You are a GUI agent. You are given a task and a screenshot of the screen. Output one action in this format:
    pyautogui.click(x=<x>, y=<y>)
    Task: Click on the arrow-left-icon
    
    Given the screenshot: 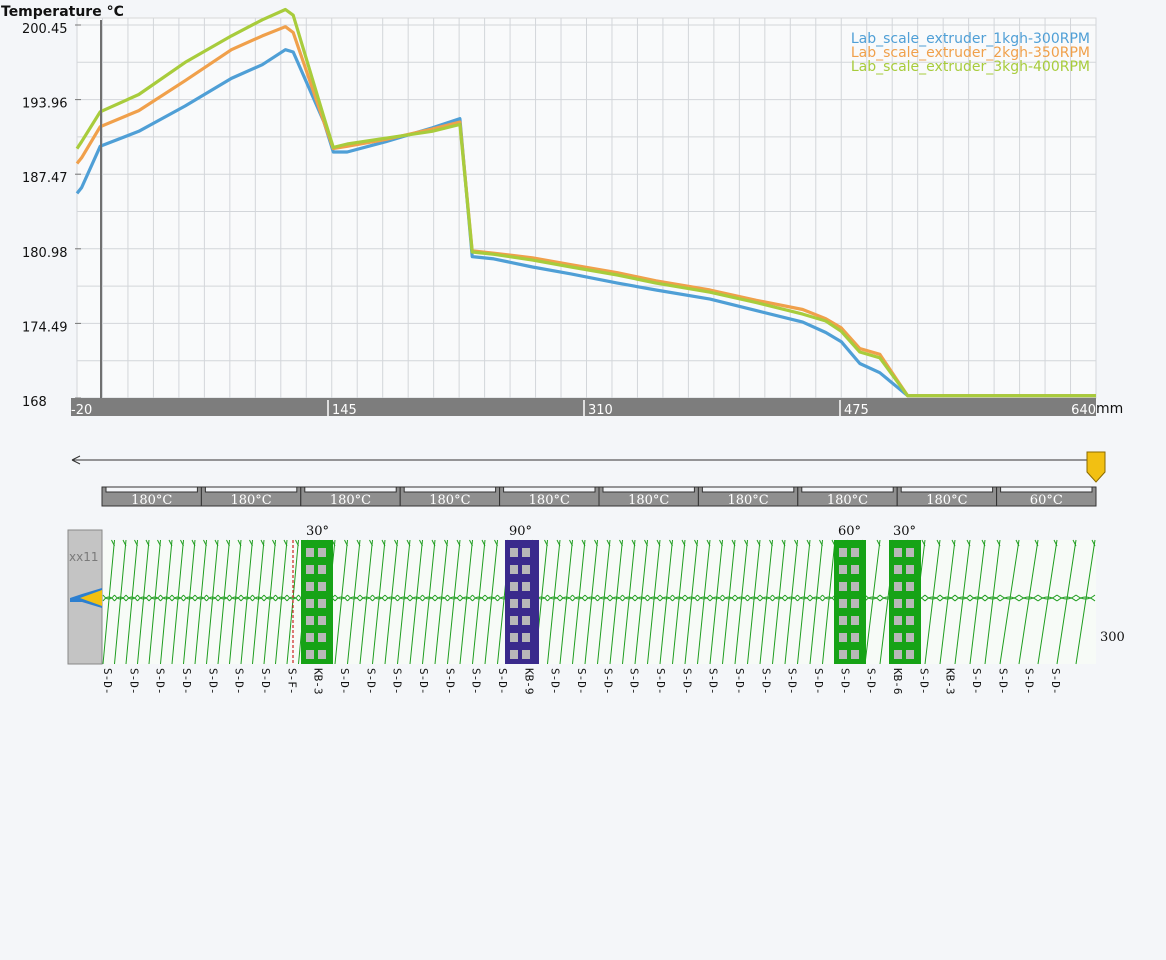 What is the action you would take?
    pyautogui.click(x=76, y=460)
    